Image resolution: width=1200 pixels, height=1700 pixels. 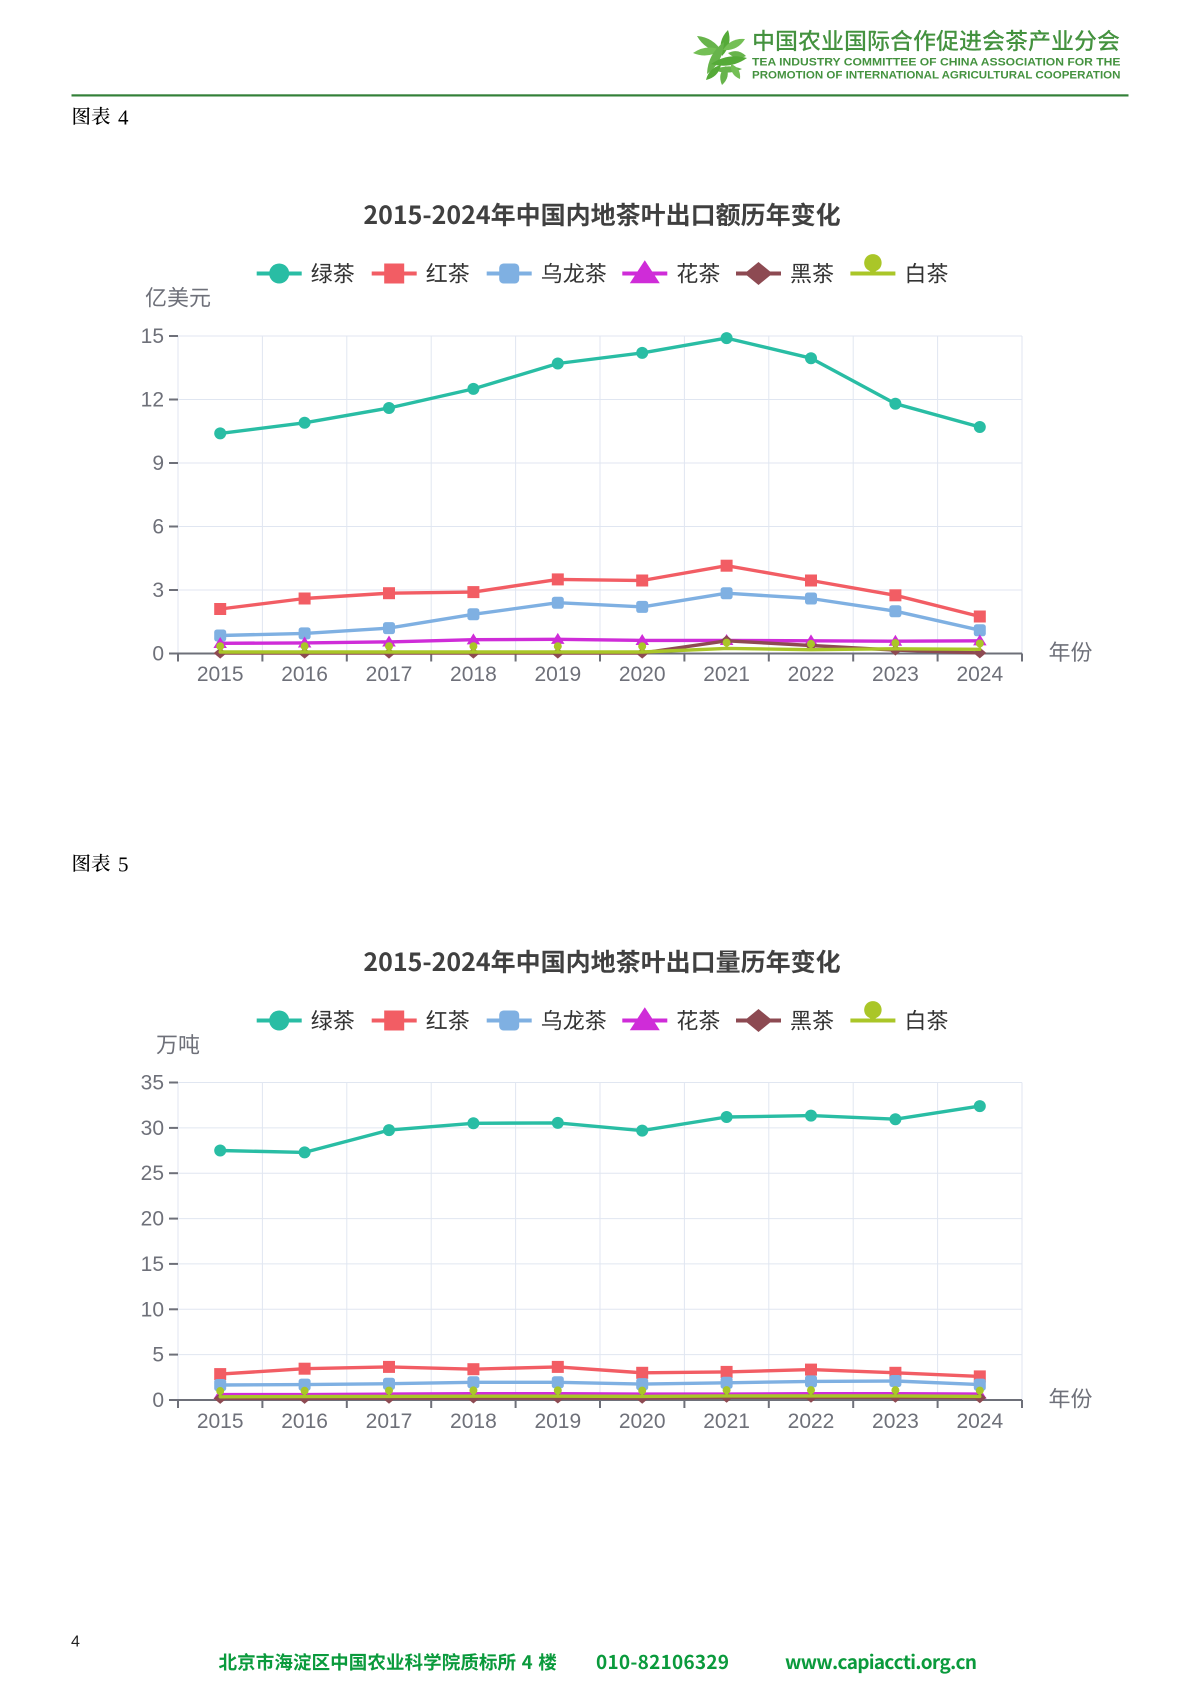 I want to click on svg-text: 10, so click(x=152, y=1309).